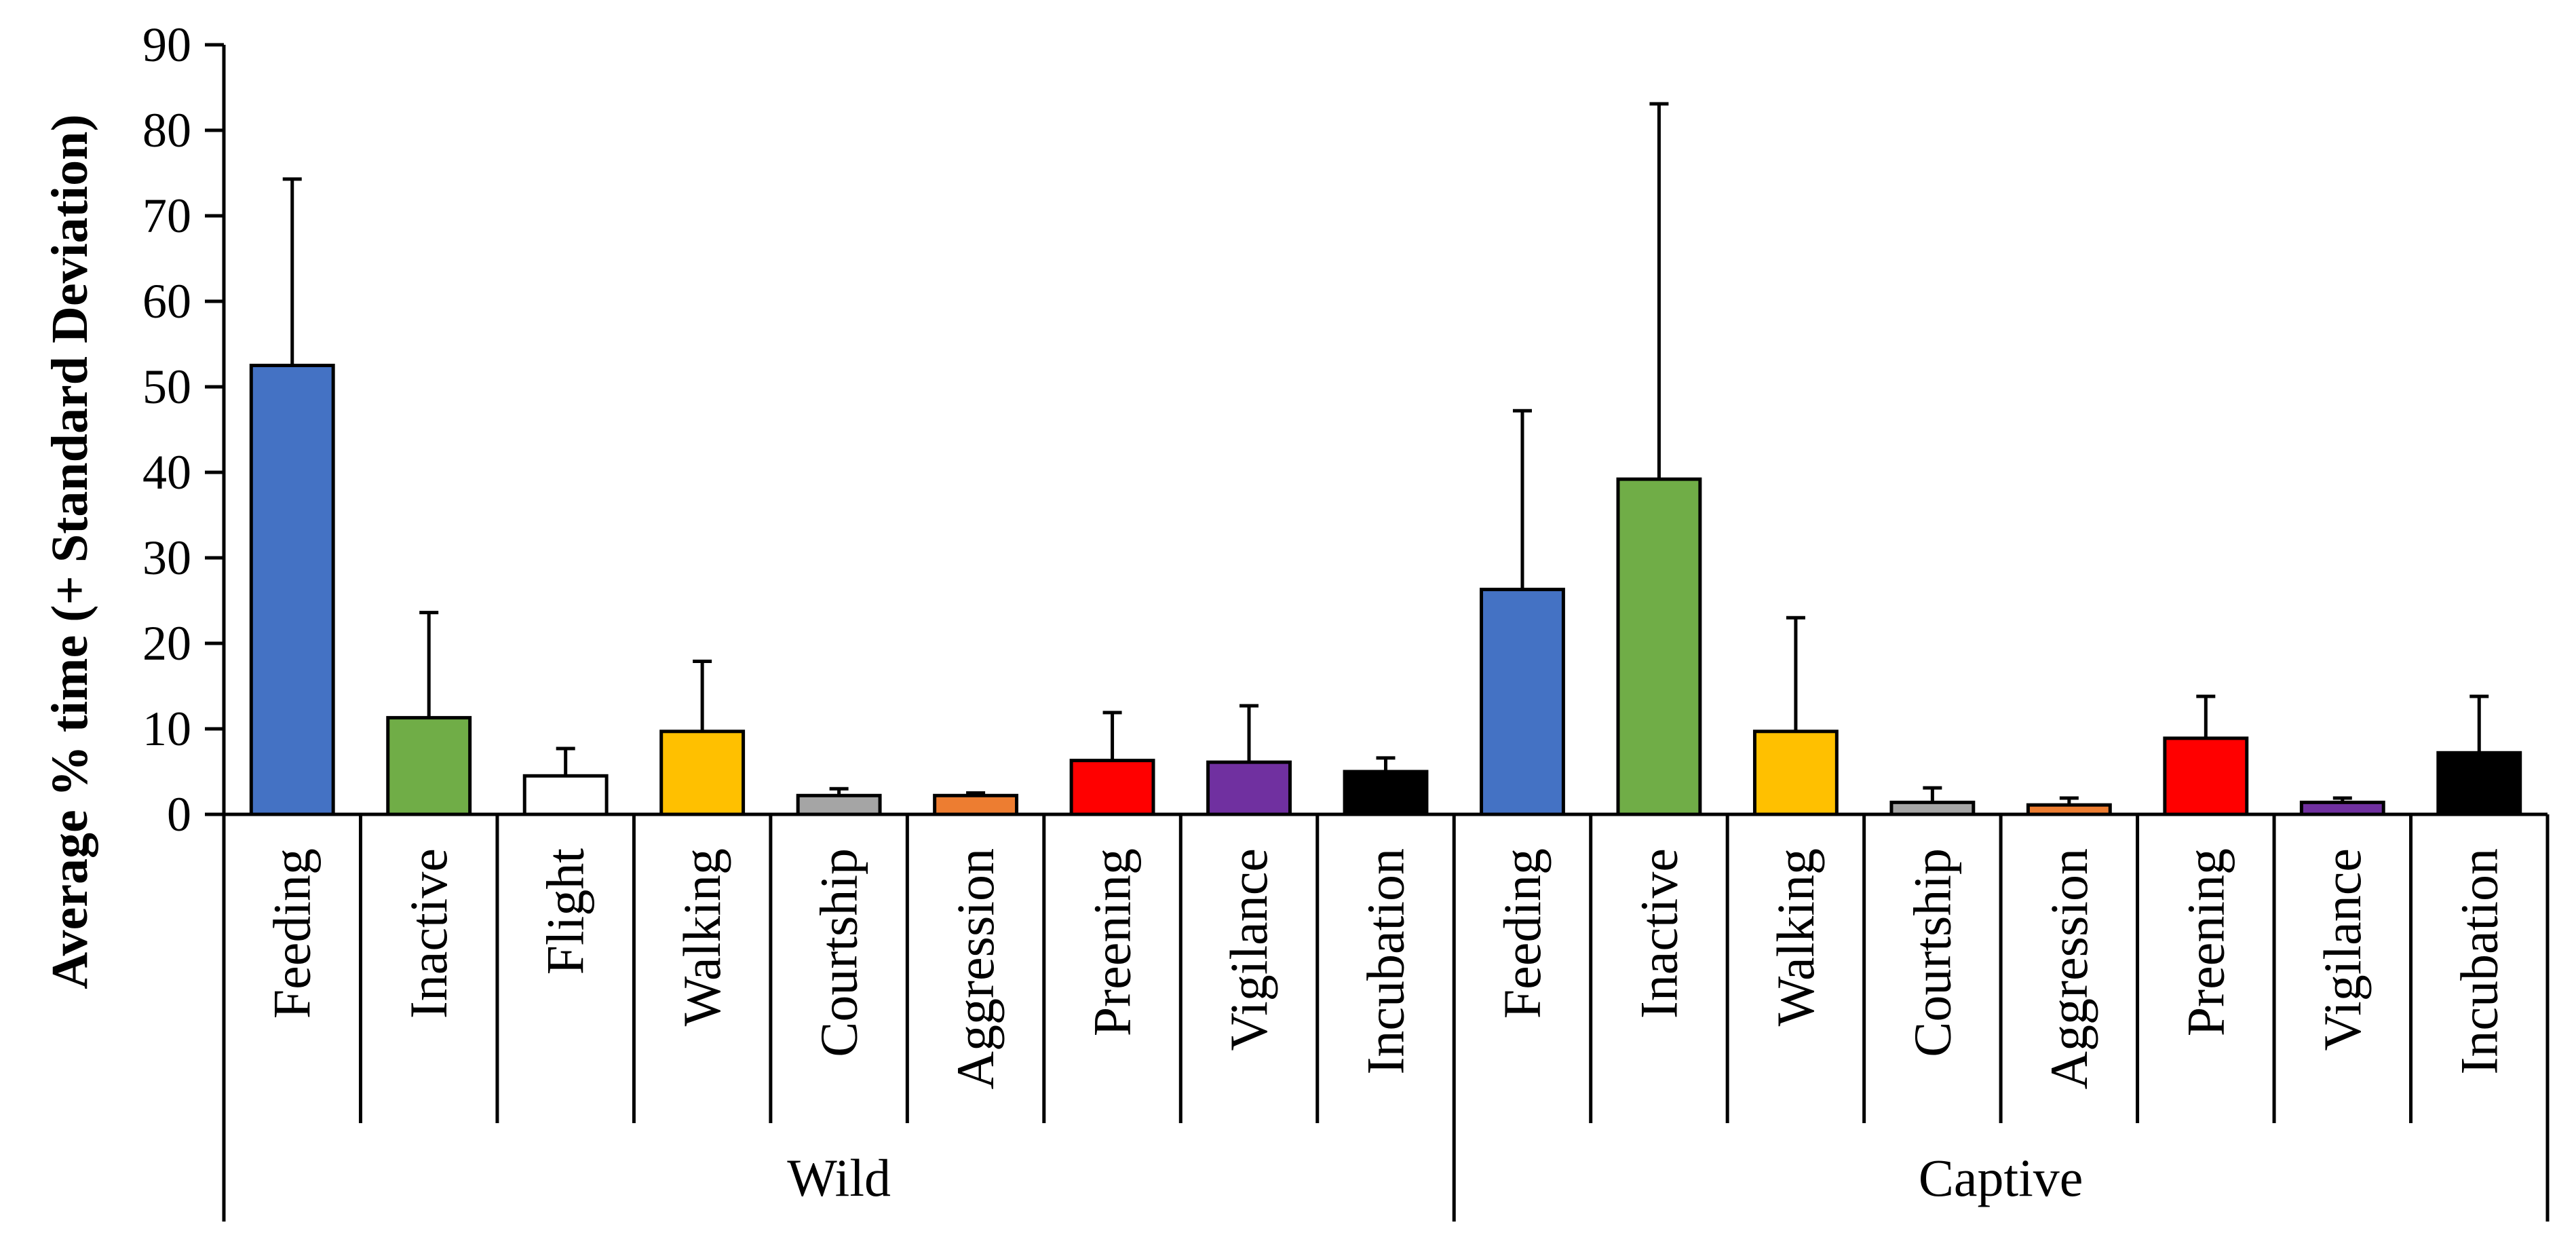 The image size is (2576, 1248). I want to click on bar-wild-feeding, so click(292, 590).